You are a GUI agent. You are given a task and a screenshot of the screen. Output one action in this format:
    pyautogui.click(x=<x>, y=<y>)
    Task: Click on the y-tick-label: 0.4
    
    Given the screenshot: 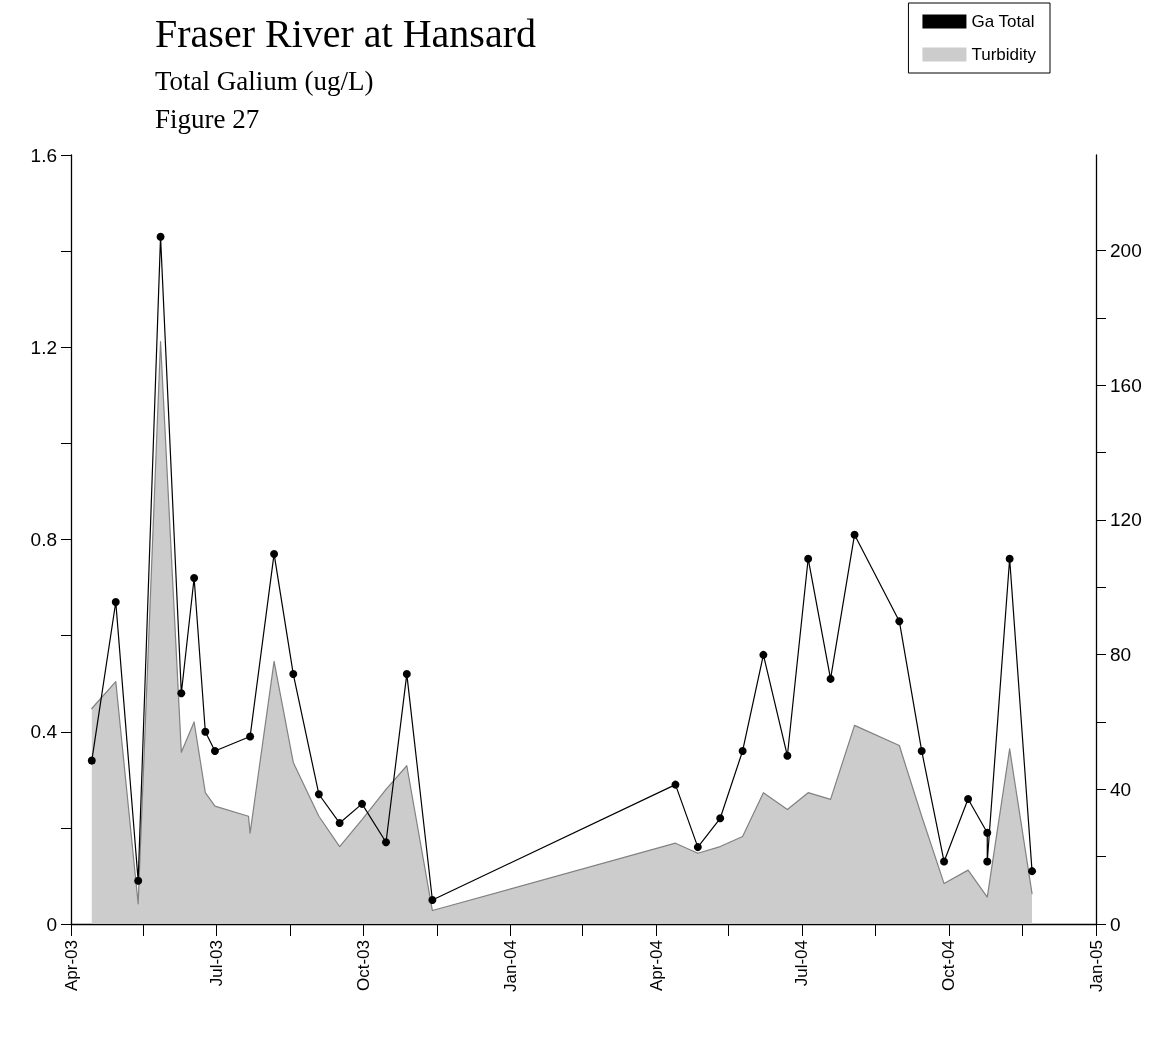 What is the action you would take?
    pyautogui.click(x=44, y=732)
    